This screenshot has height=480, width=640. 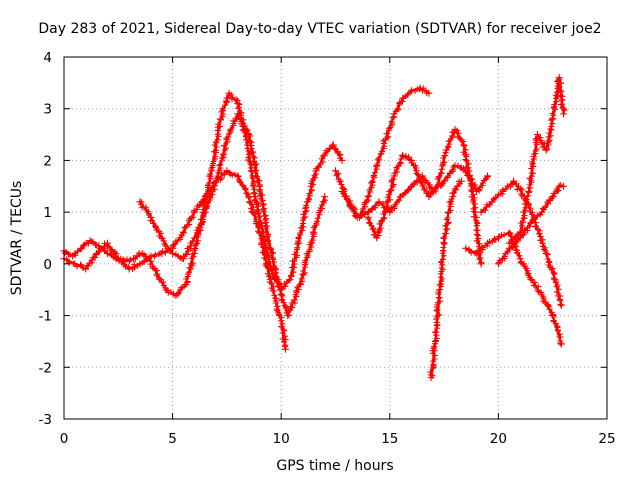 I want to click on x-tick-label: 10, so click(x=281, y=439).